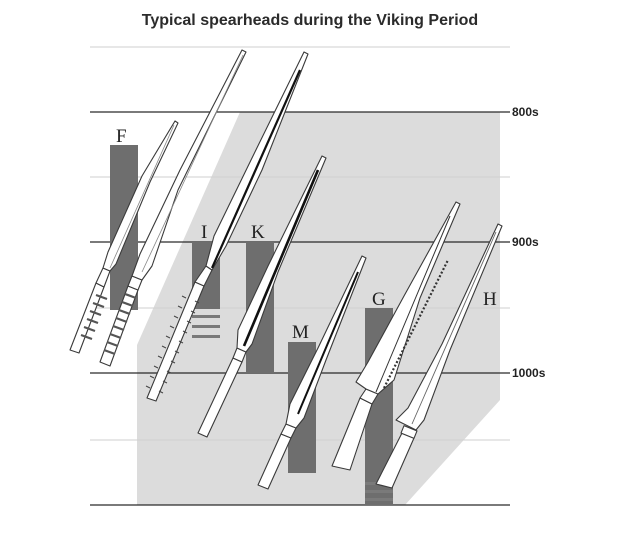  Describe the element at coordinates (300, 332) in the screenshot. I see `type-label-m: M` at that location.